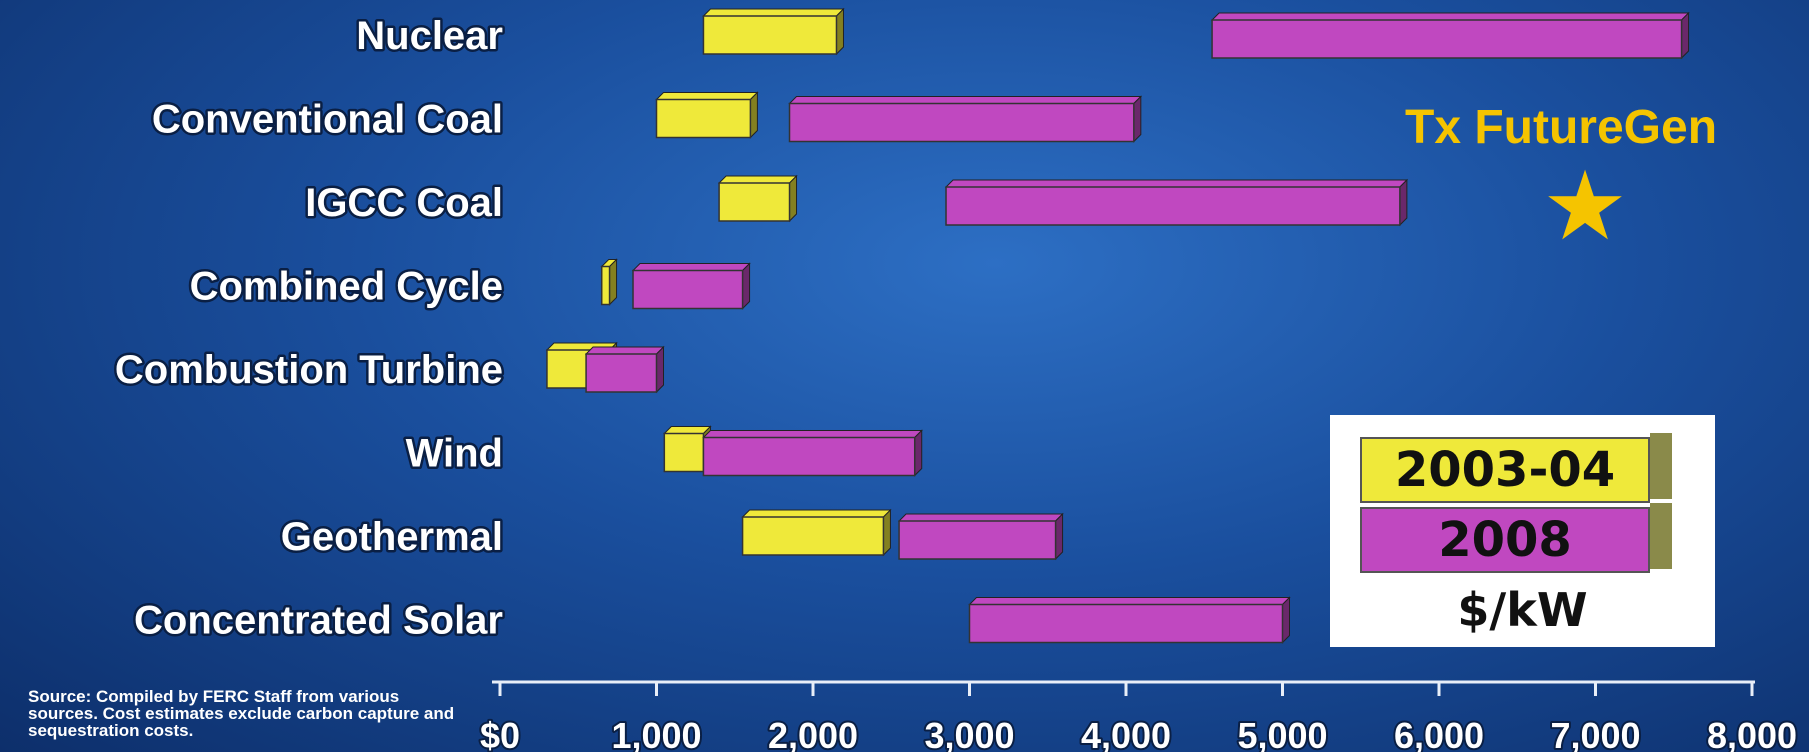 Image resolution: width=1809 pixels, height=752 pixels. I want to click on category-label: Geothermal, so click(392, 537).